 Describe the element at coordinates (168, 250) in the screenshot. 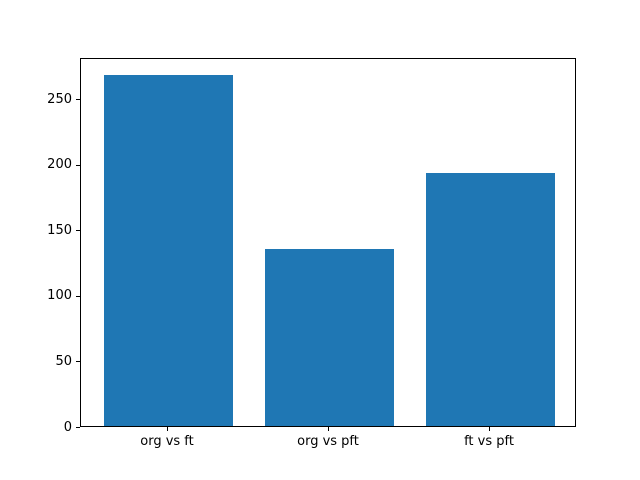

I see `bar-org-vs-ft` at that location.